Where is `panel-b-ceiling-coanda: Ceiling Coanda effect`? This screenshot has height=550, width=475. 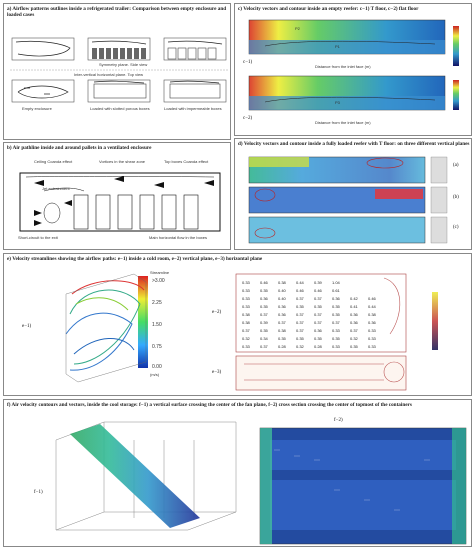 panel-b-ceiling-coanda: Ceiling Coanda effect is located at coordinates (53, 161).